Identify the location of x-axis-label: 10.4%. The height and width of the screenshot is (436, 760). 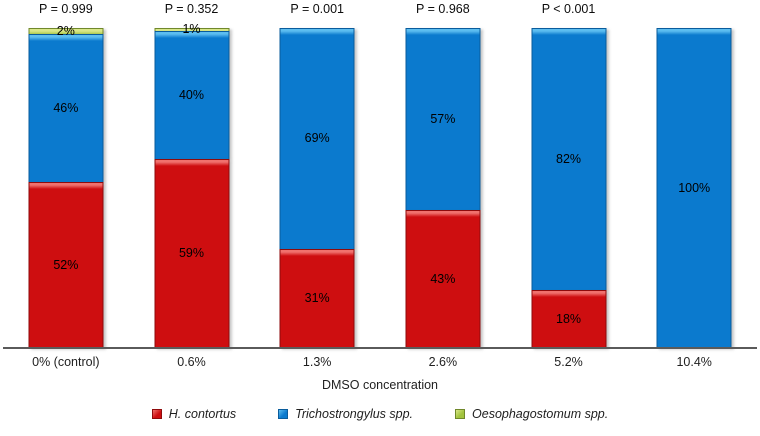
(694, 362).